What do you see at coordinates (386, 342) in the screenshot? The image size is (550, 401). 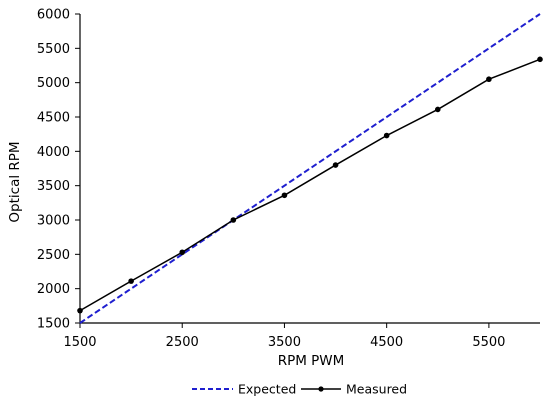 I see `x-tick-label: 4500` at bounding box center [386, 342].